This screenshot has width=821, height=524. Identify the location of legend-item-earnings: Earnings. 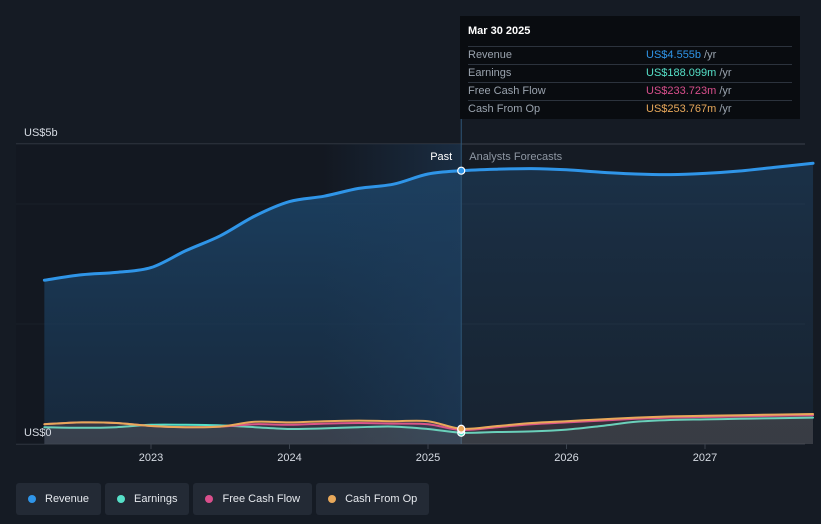
(147, 499).